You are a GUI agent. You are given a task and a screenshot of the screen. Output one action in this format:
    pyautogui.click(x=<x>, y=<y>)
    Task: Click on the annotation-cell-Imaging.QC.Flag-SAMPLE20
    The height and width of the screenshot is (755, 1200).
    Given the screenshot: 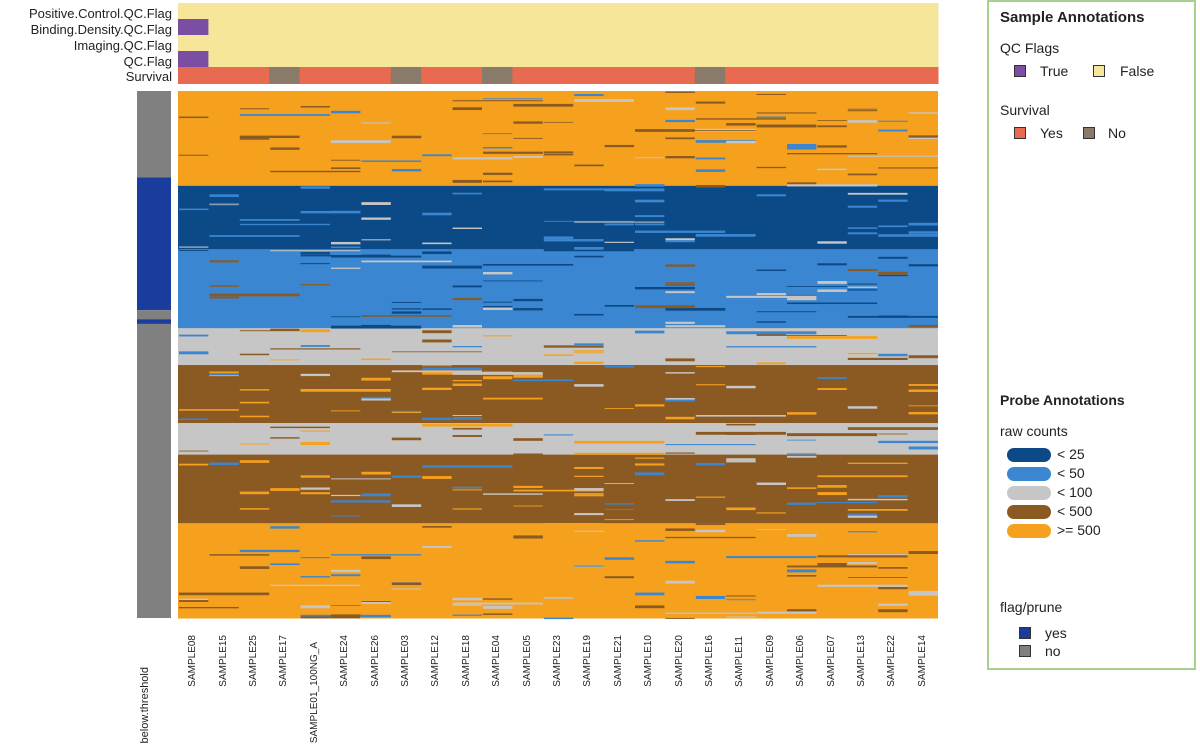 What is the action you would take?
    pyautogui.click(x=680, y=43)
    